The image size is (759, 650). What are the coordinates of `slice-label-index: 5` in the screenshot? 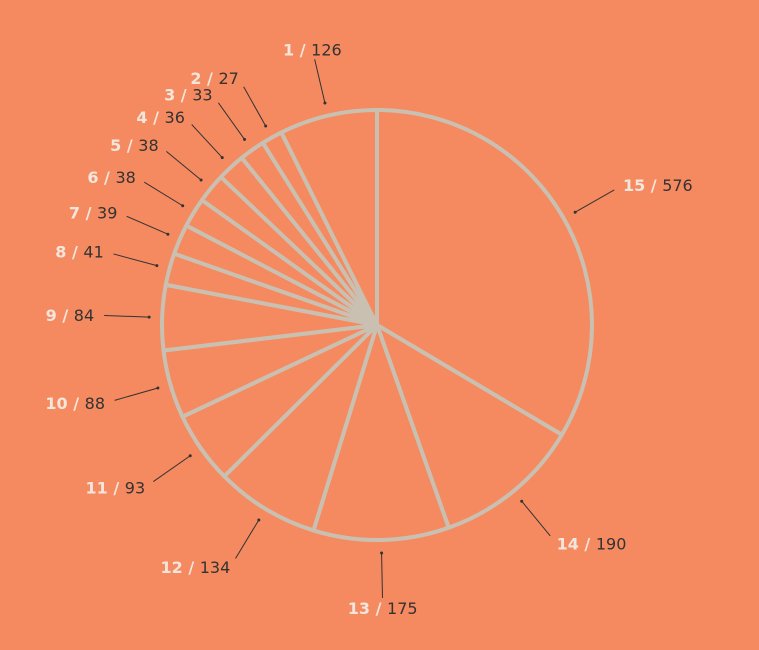 It's located at (115, 145).